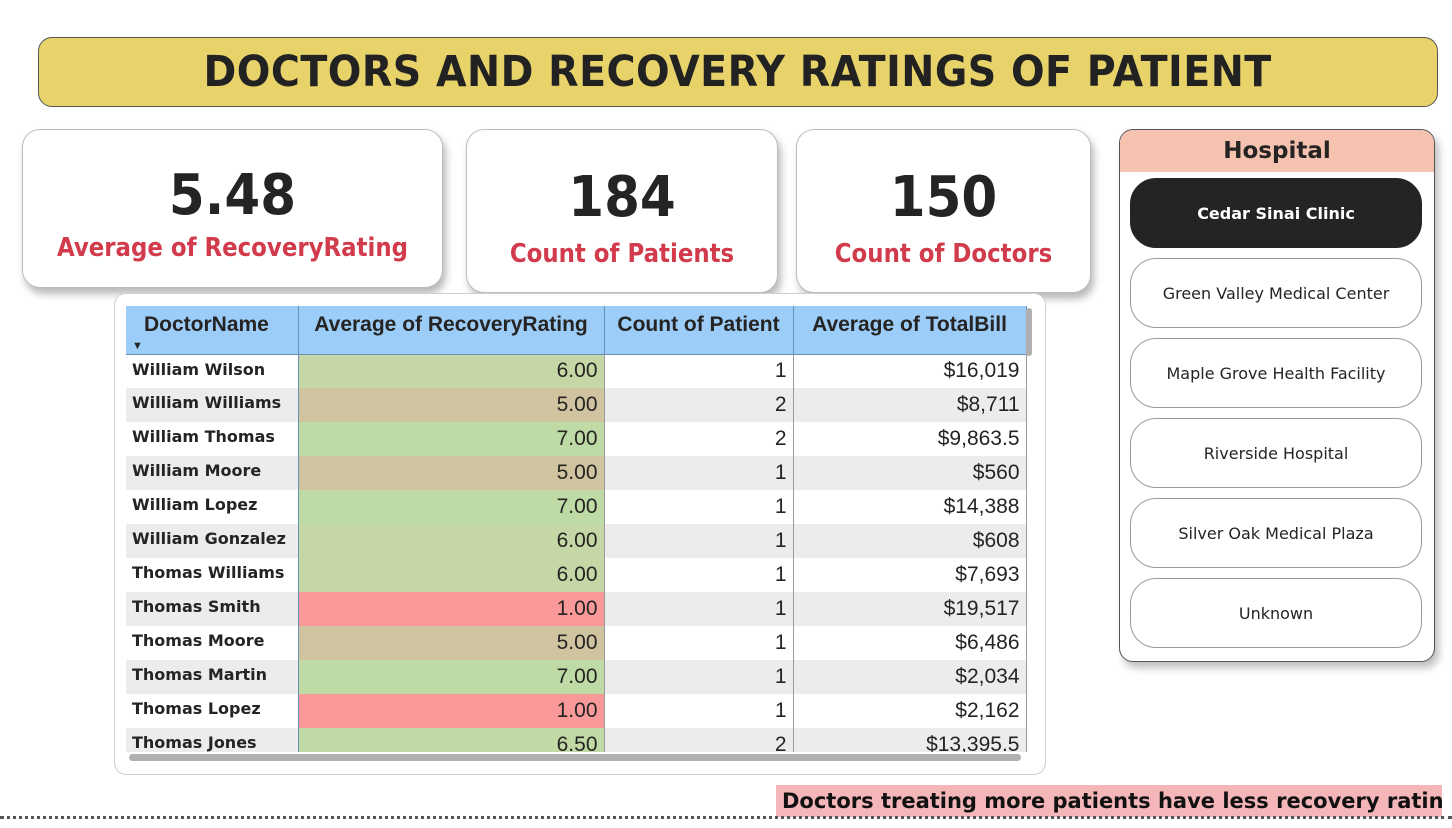 The height and width of the screenshot is (828, 1452). I want to click on kpi-value: 150, so click(943, 197).